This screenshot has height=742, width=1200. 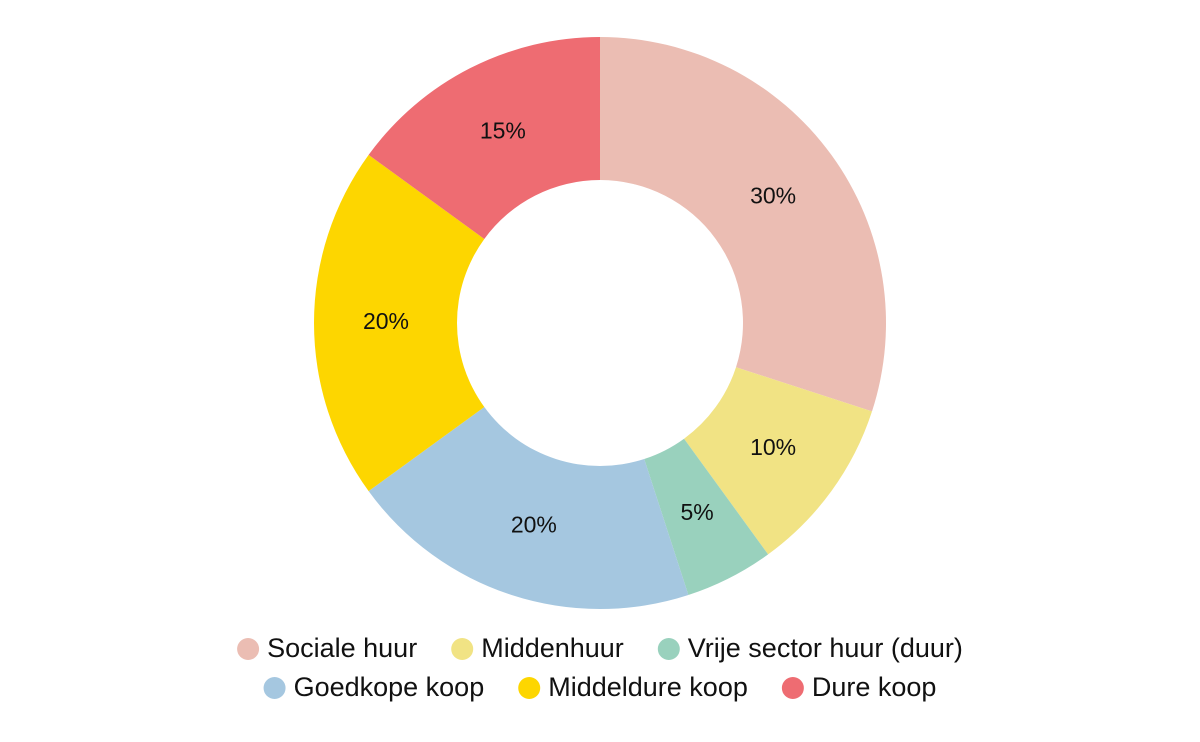 What do you see at coordinates (503, 130) in the screenshot?
I see `slice-label: 15%` at bounding box center [503, 130].